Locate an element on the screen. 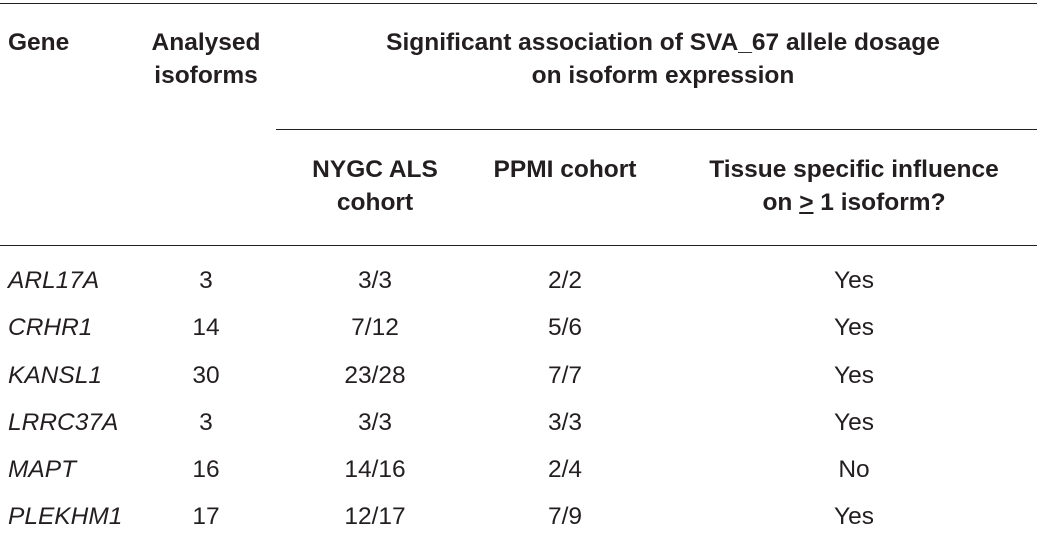  header-nygc: NYGC ALS cohort is located at coordinates (375, 186).